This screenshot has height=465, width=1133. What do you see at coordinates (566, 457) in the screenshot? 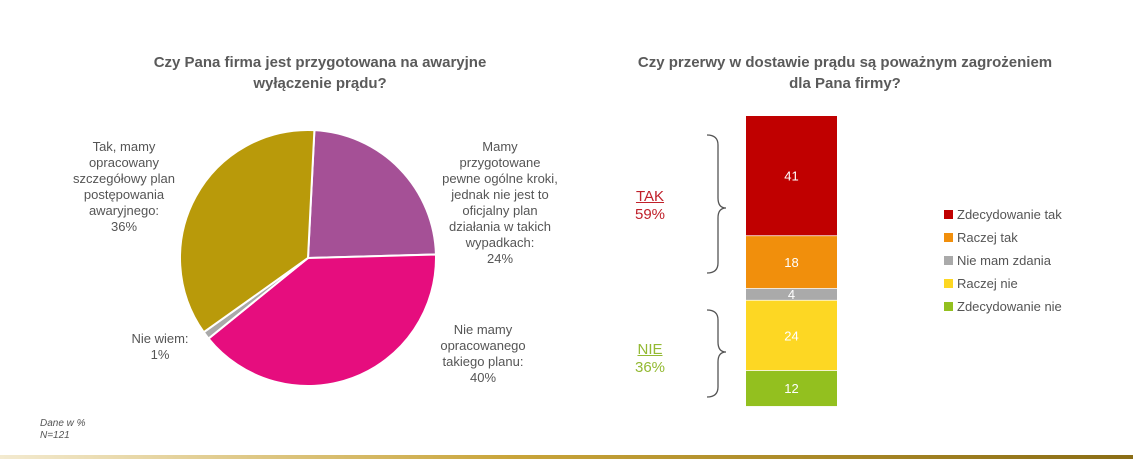
I see `bottom-gold-bar` at bounding box center [566, 457].